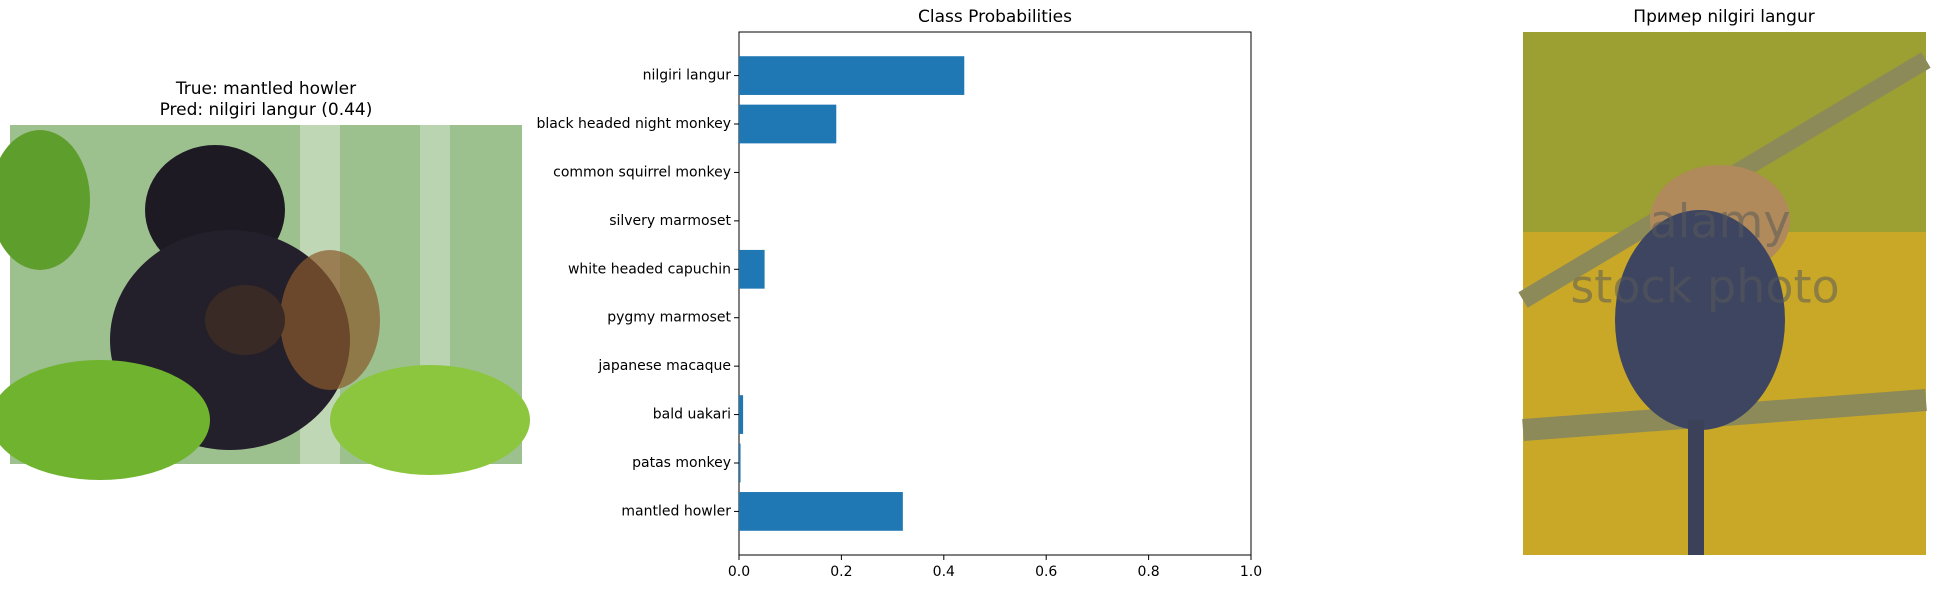  Describe the element at coordinates (633, 124) in the screenshot. I see `y-tick-label: black headed night monkey` at that location.